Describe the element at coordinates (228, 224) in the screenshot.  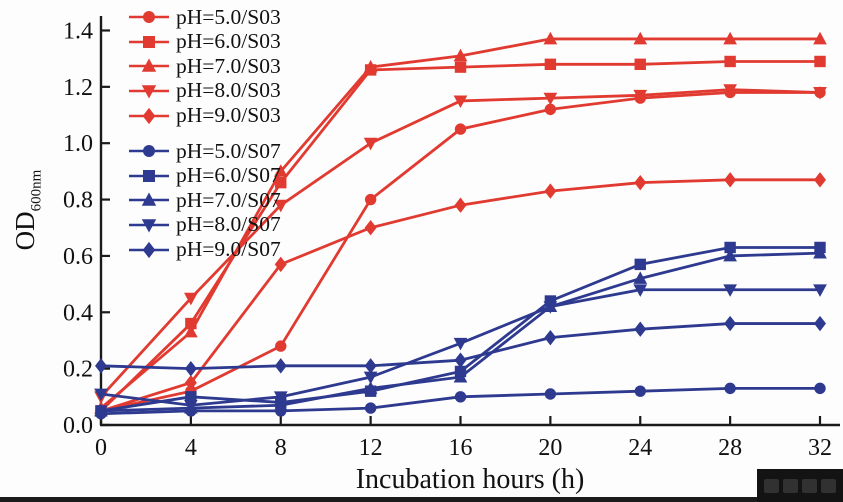
I see `legend-label: pH=8.0/S07` at that location.